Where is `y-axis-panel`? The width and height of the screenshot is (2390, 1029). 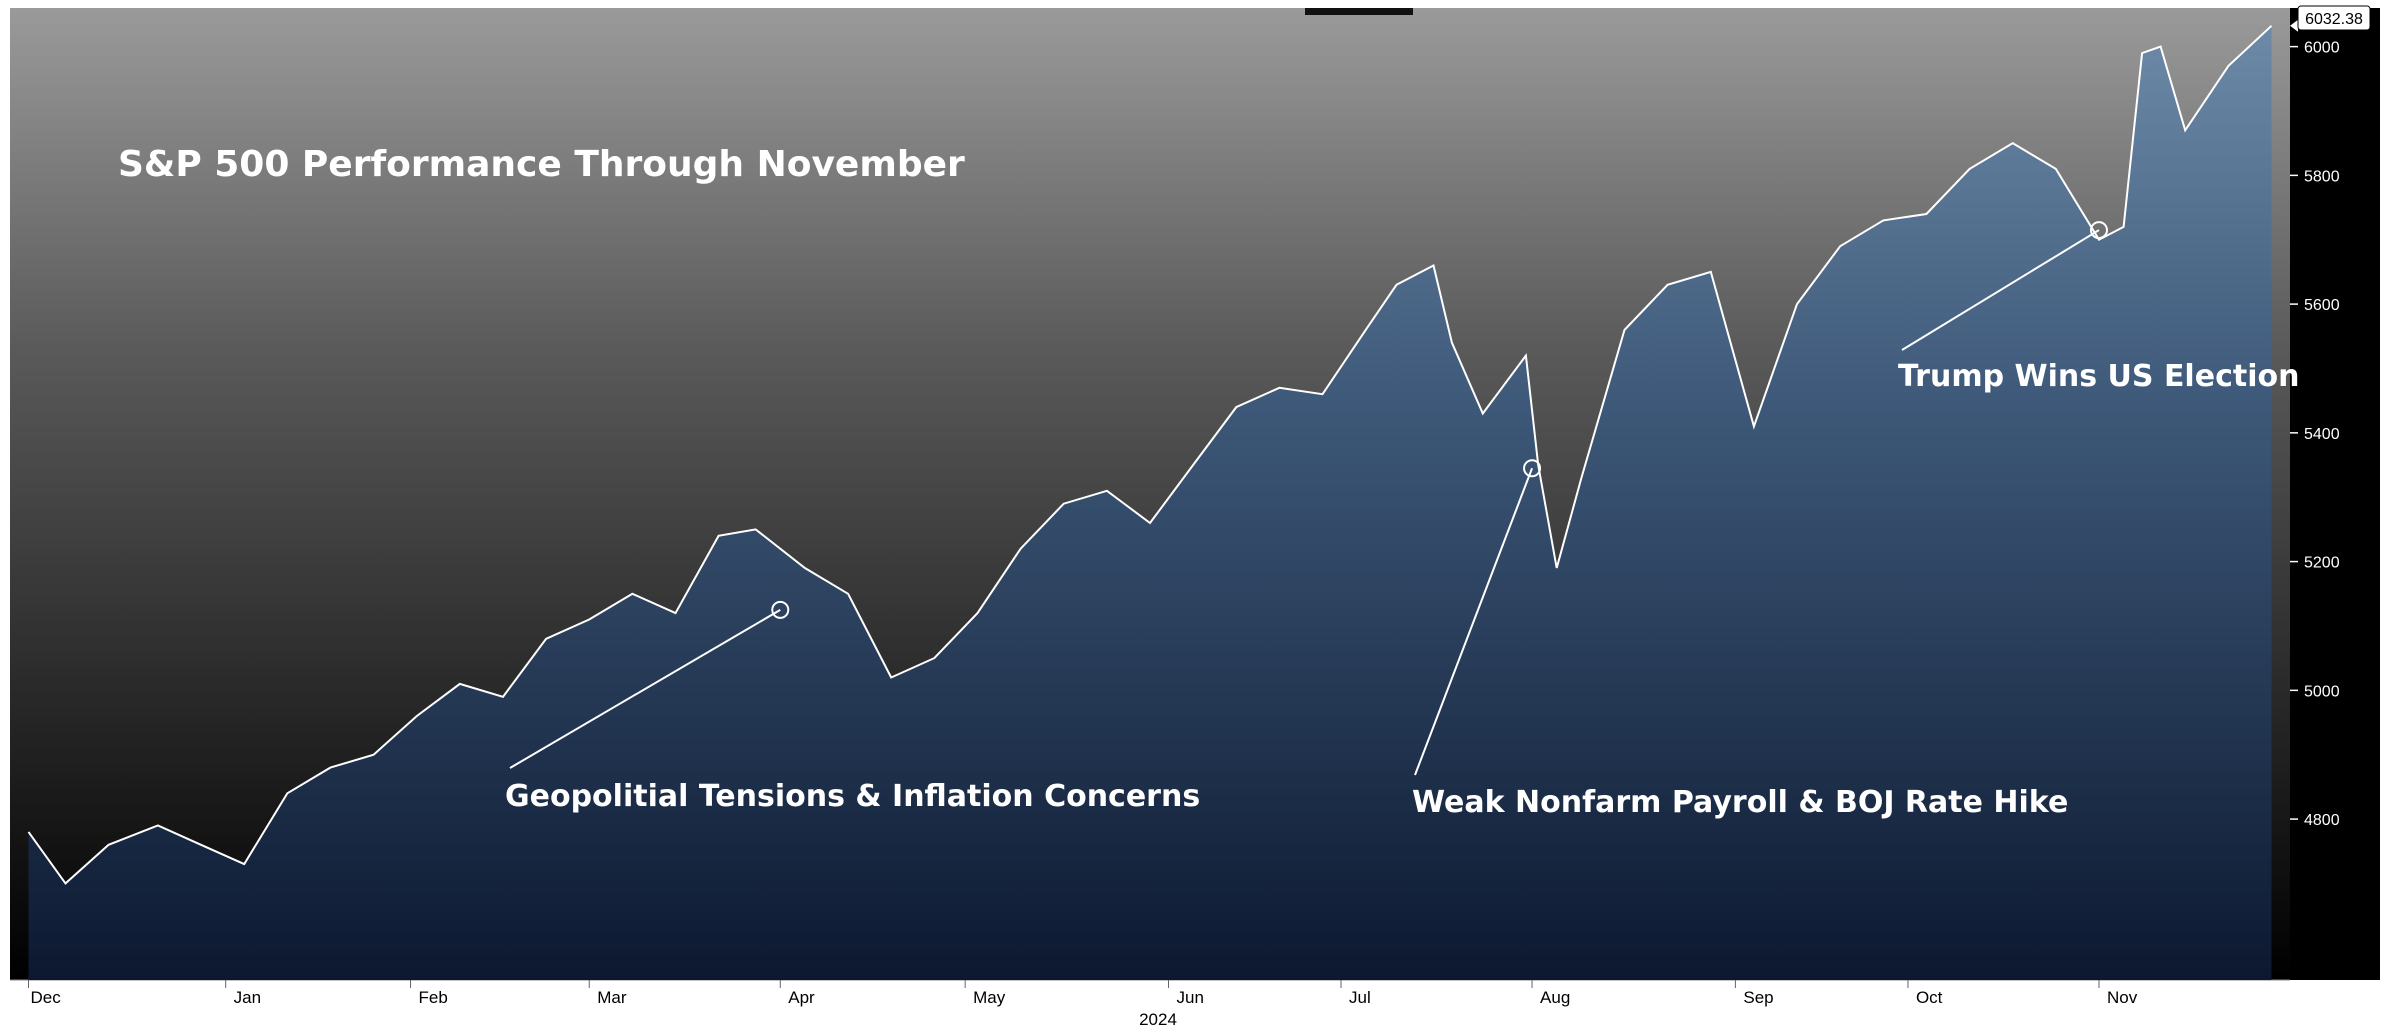 y-axis-panel is located at coordinates (2335, 494).